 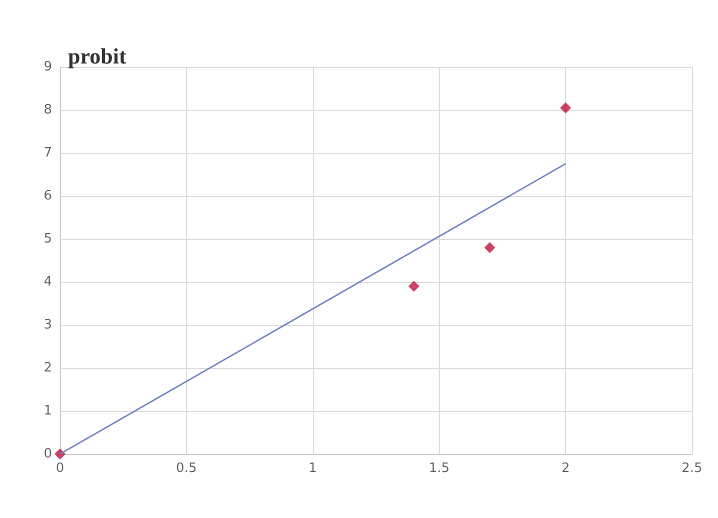 What do you see at coordinates (186, 468) in the screenshot?
I see `x-tick-label: 0.5` at bounding box center [186, 468].